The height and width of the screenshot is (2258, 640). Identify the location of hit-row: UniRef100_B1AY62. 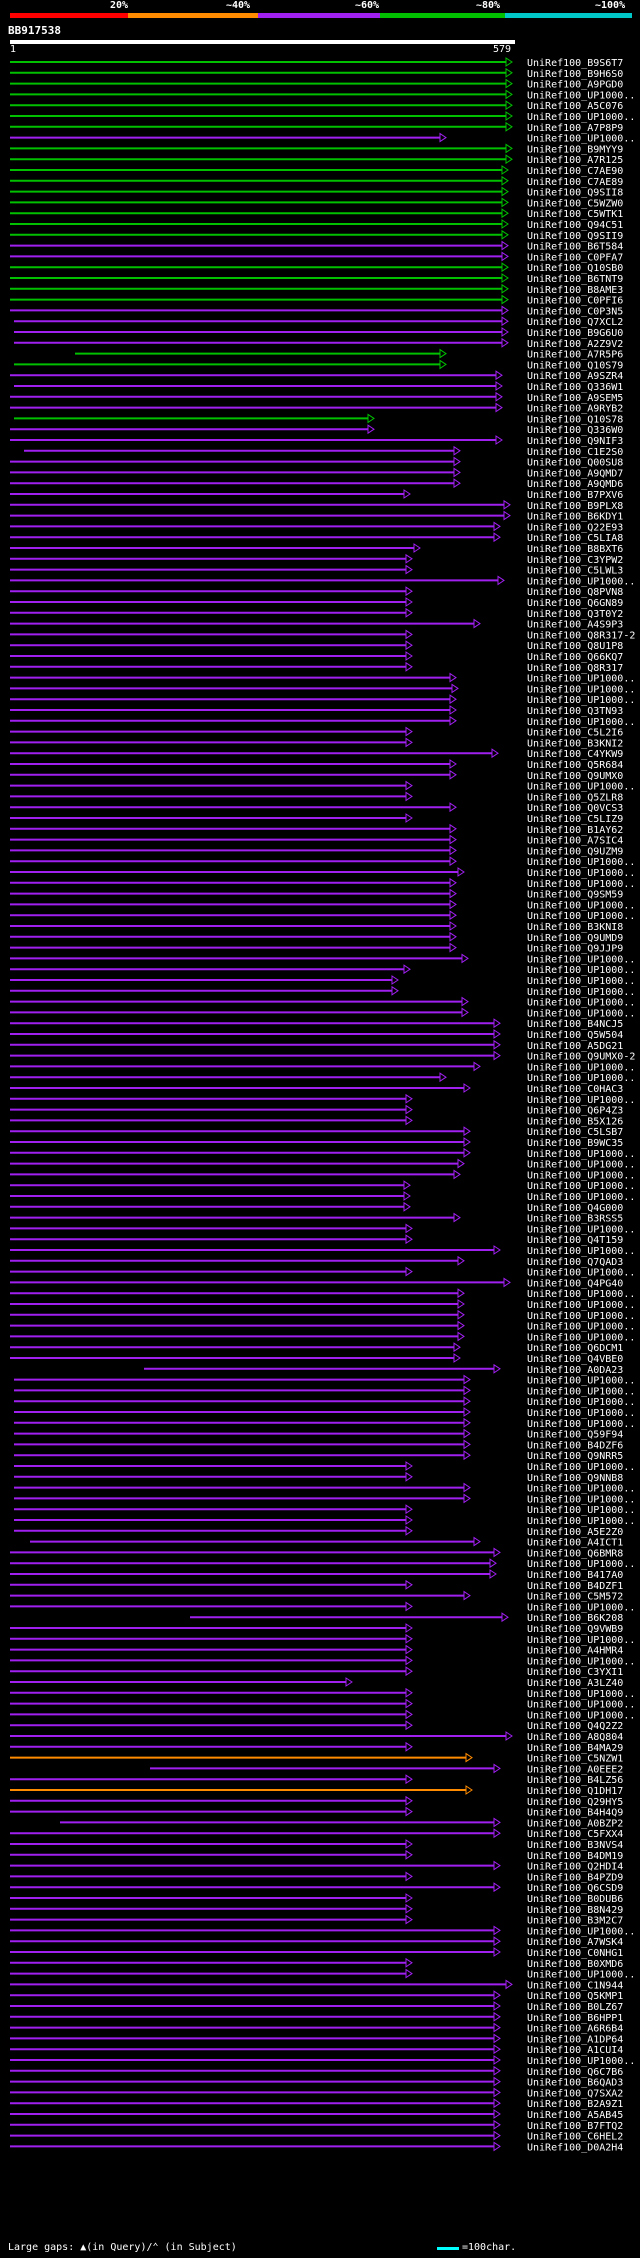
(316, 829).